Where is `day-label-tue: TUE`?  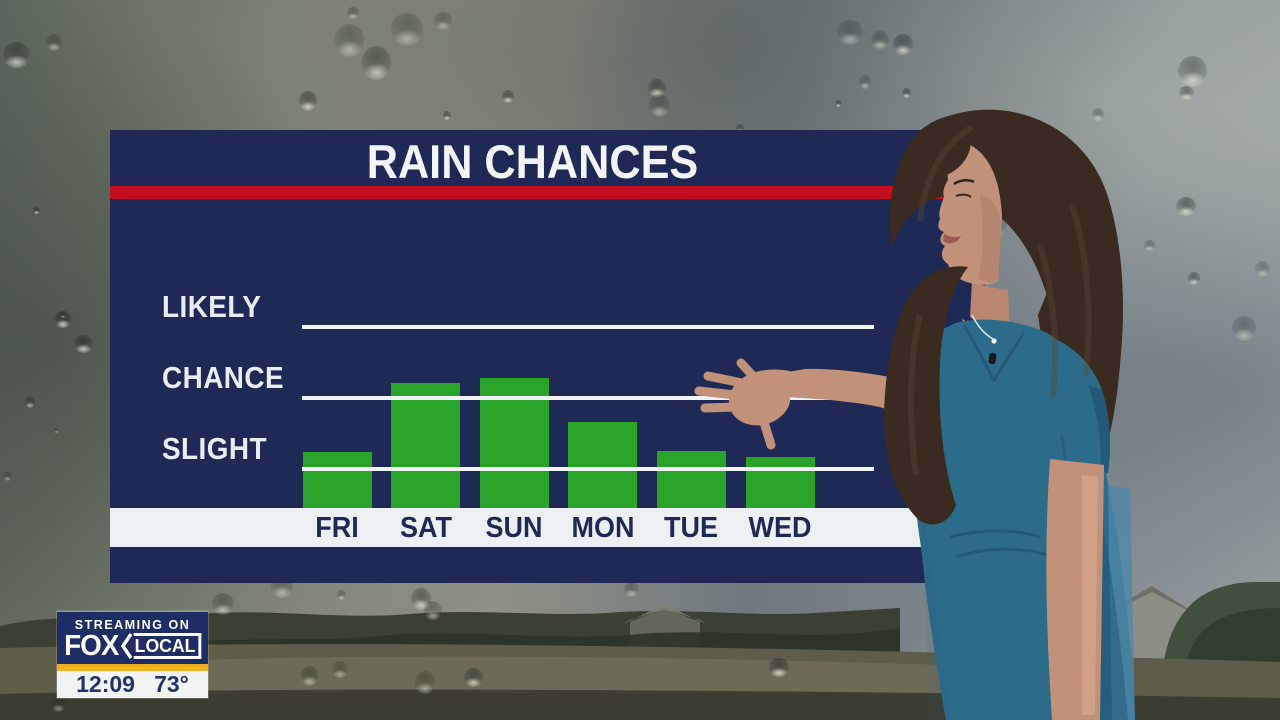
day-label-tue: TUE is located at coordinates (691, 528).